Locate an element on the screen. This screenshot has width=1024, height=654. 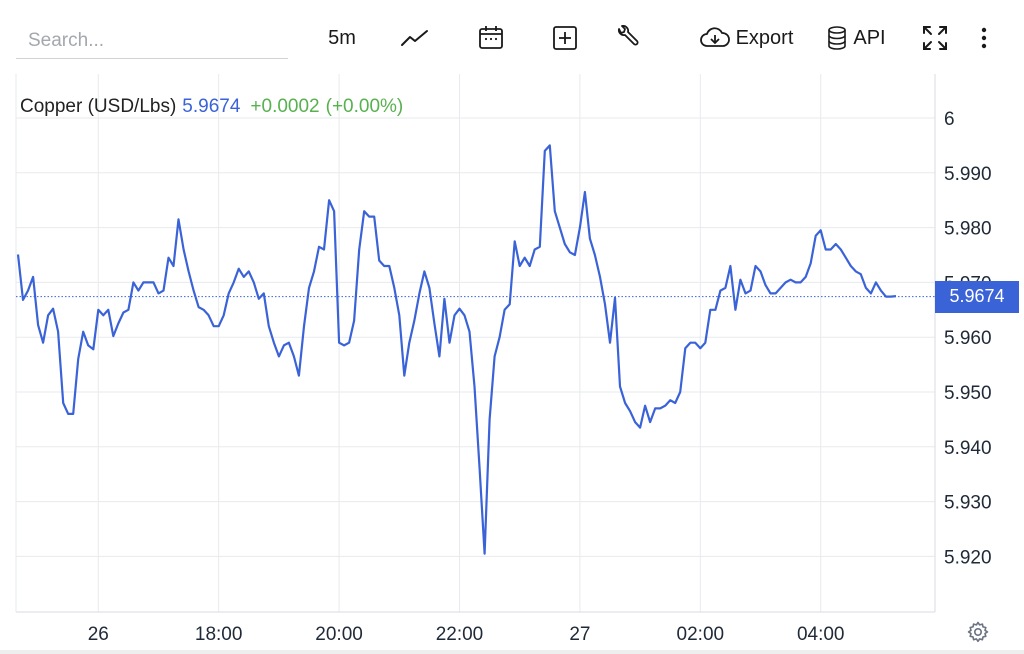
chart-type-button is located at coordinates (415, 38).